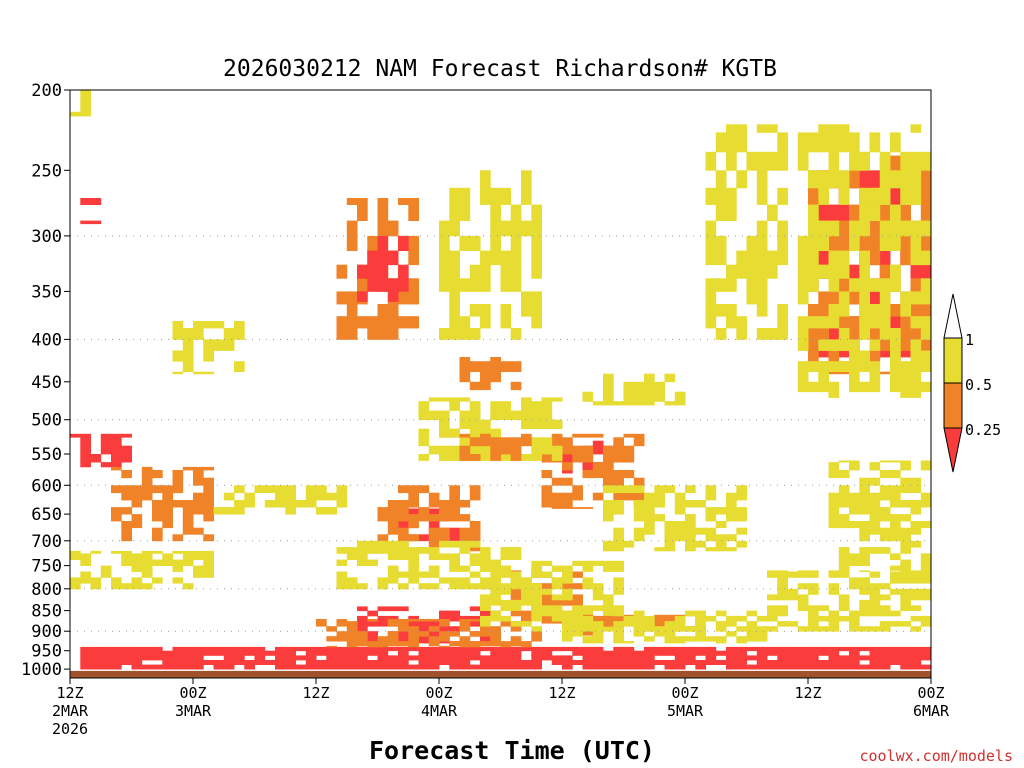  Describe the element at coordinates (434, 568) in the screenshot. I see `heatmap-cell-low-mid-patches-day4` at that location.